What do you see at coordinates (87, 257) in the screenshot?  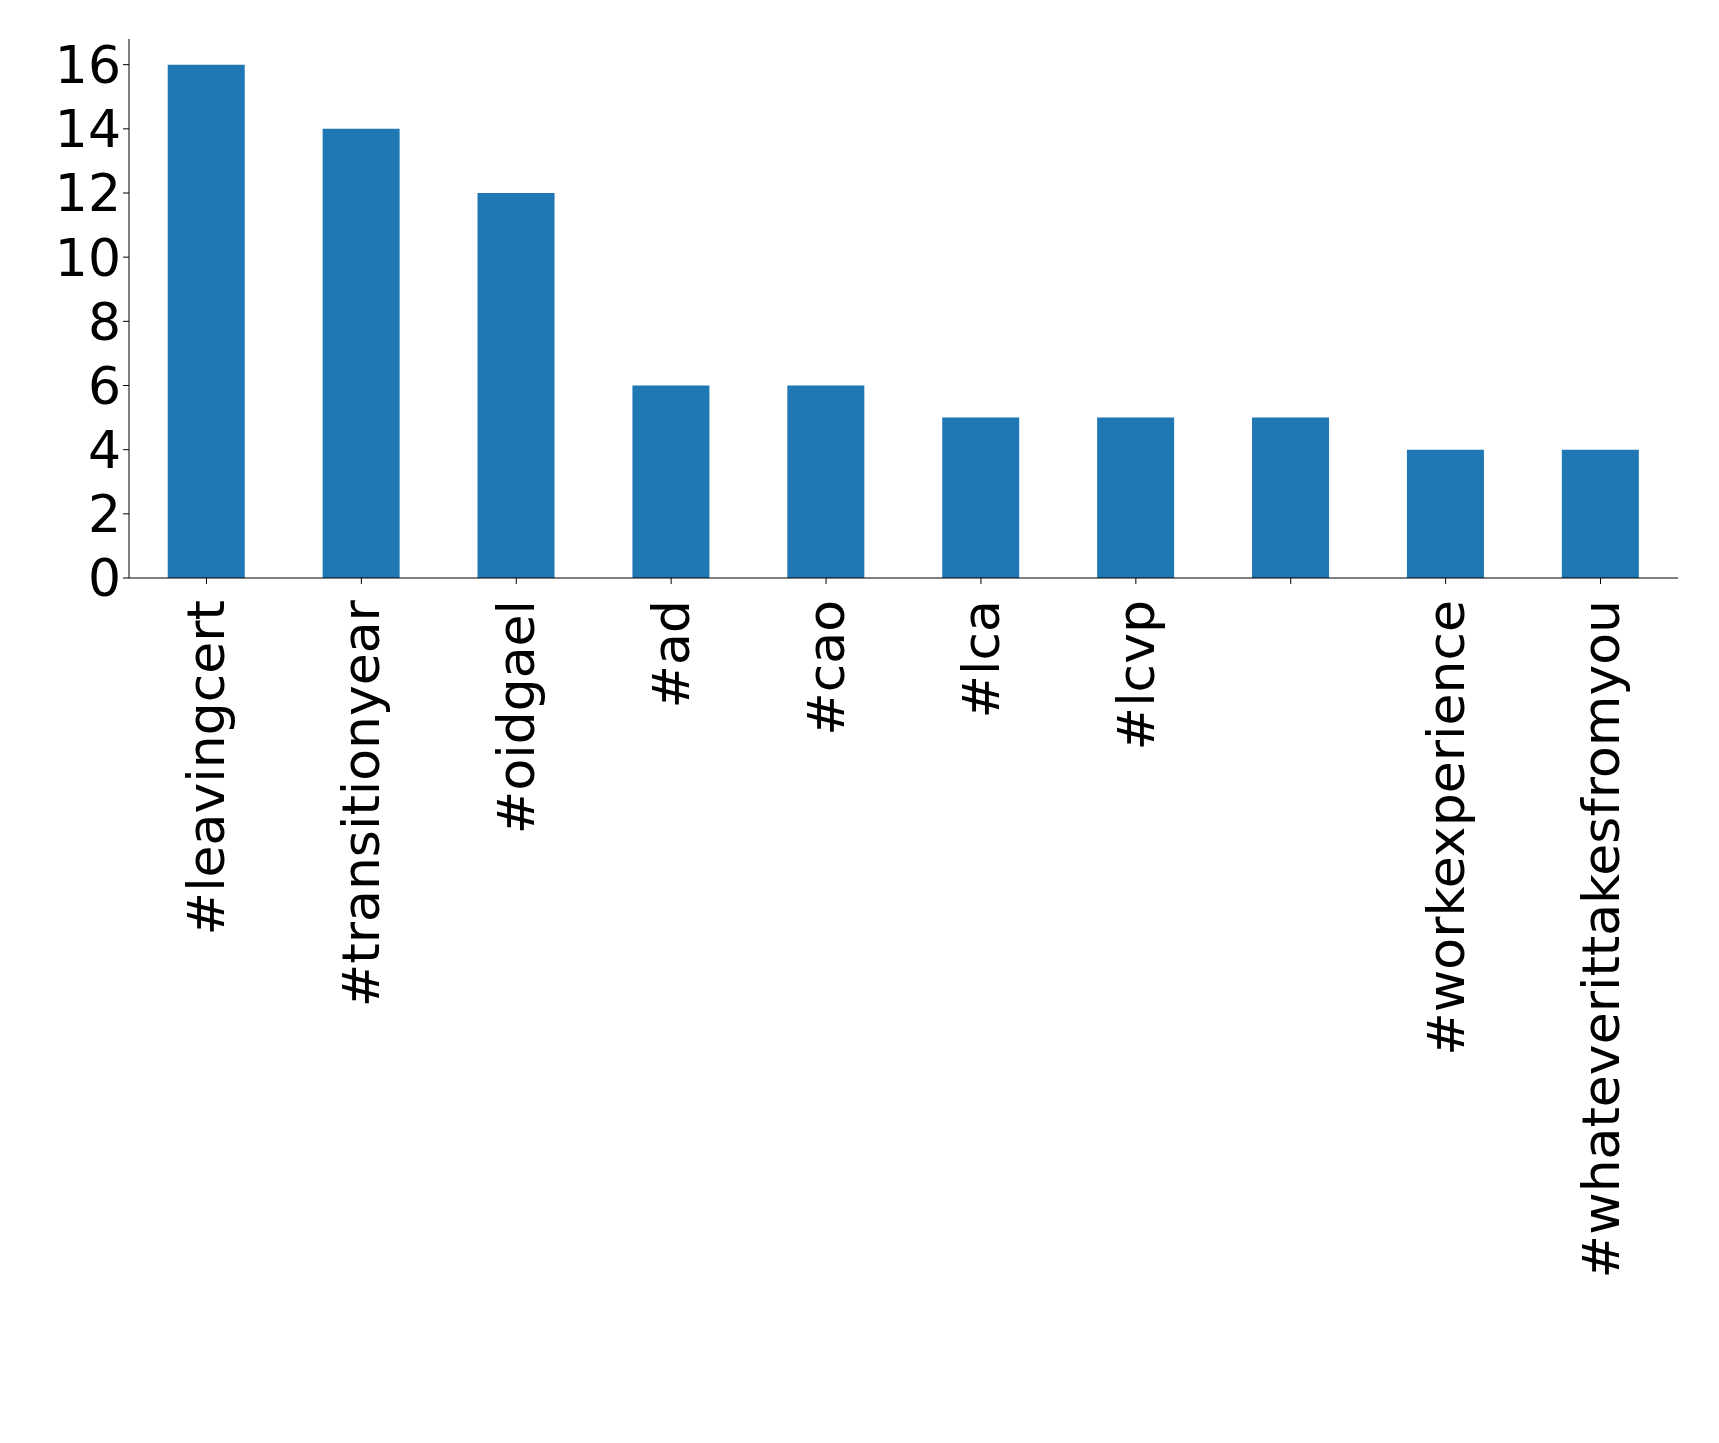 I see `y-tick-label: 10` at bounding box center [87, 257].